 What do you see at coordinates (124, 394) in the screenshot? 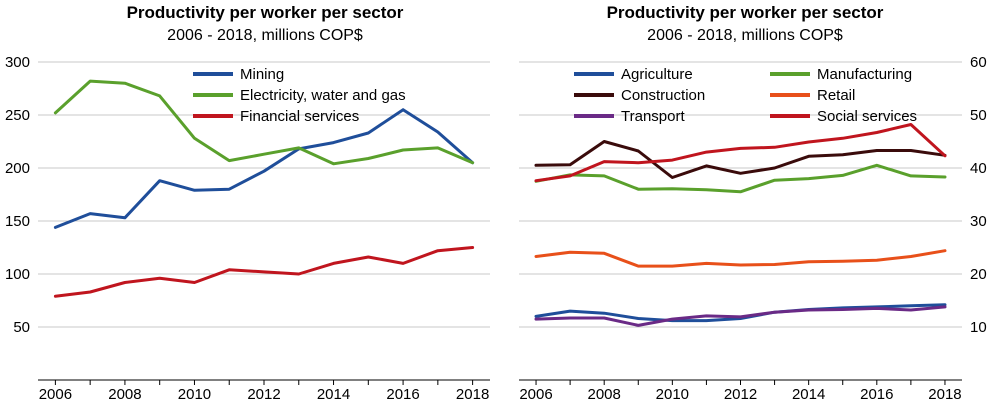
I see `left-x-tick-label: 2008` at bounding box center [124, 394].